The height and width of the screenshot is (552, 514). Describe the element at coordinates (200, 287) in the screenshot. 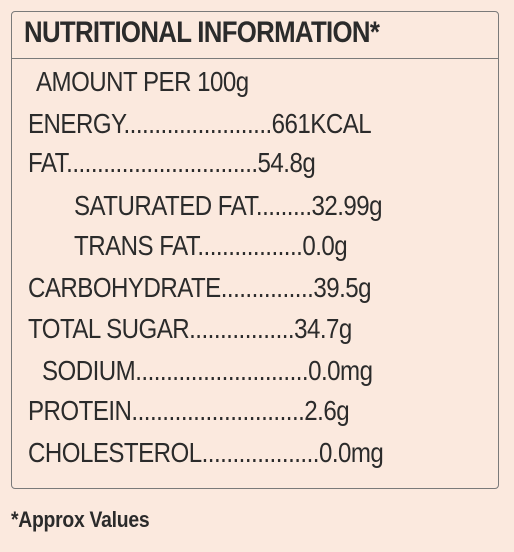

I see `nutrient-row-carbohydrate: CARBOHYDRATE...............39.5g` at that location.